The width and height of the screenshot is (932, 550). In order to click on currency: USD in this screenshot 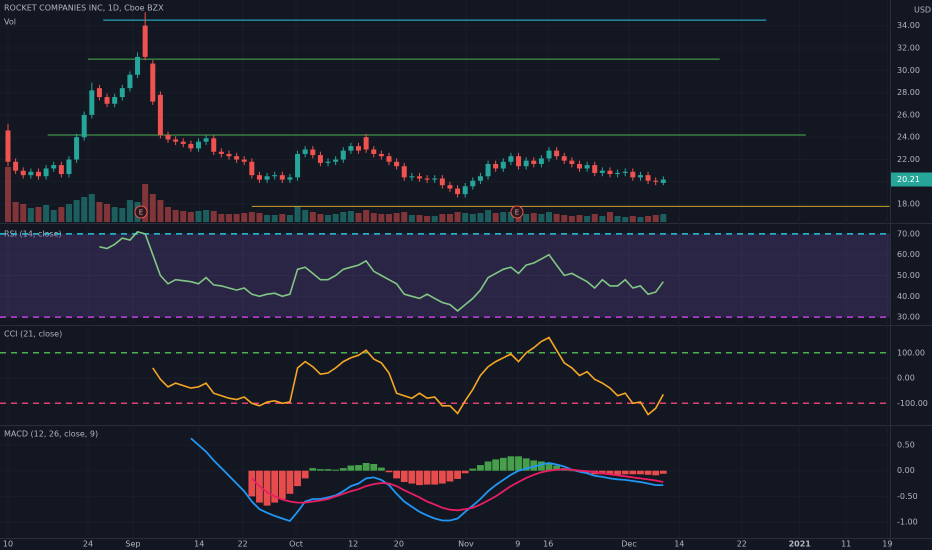, I will do `click(922, 10)`.